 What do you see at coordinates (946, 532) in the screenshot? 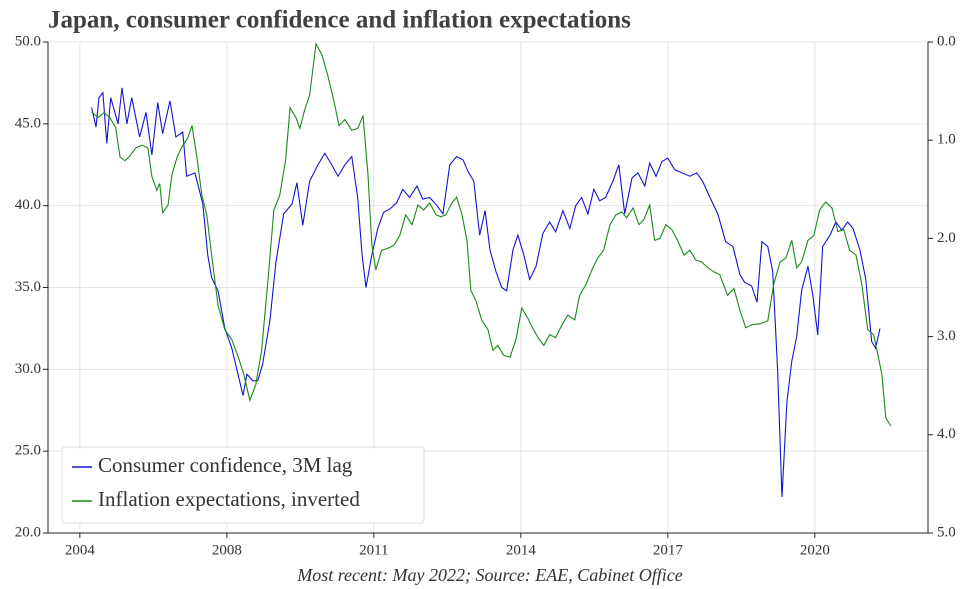
I see `y2-tick-label: 5.0` at bounding box center [946, 532].